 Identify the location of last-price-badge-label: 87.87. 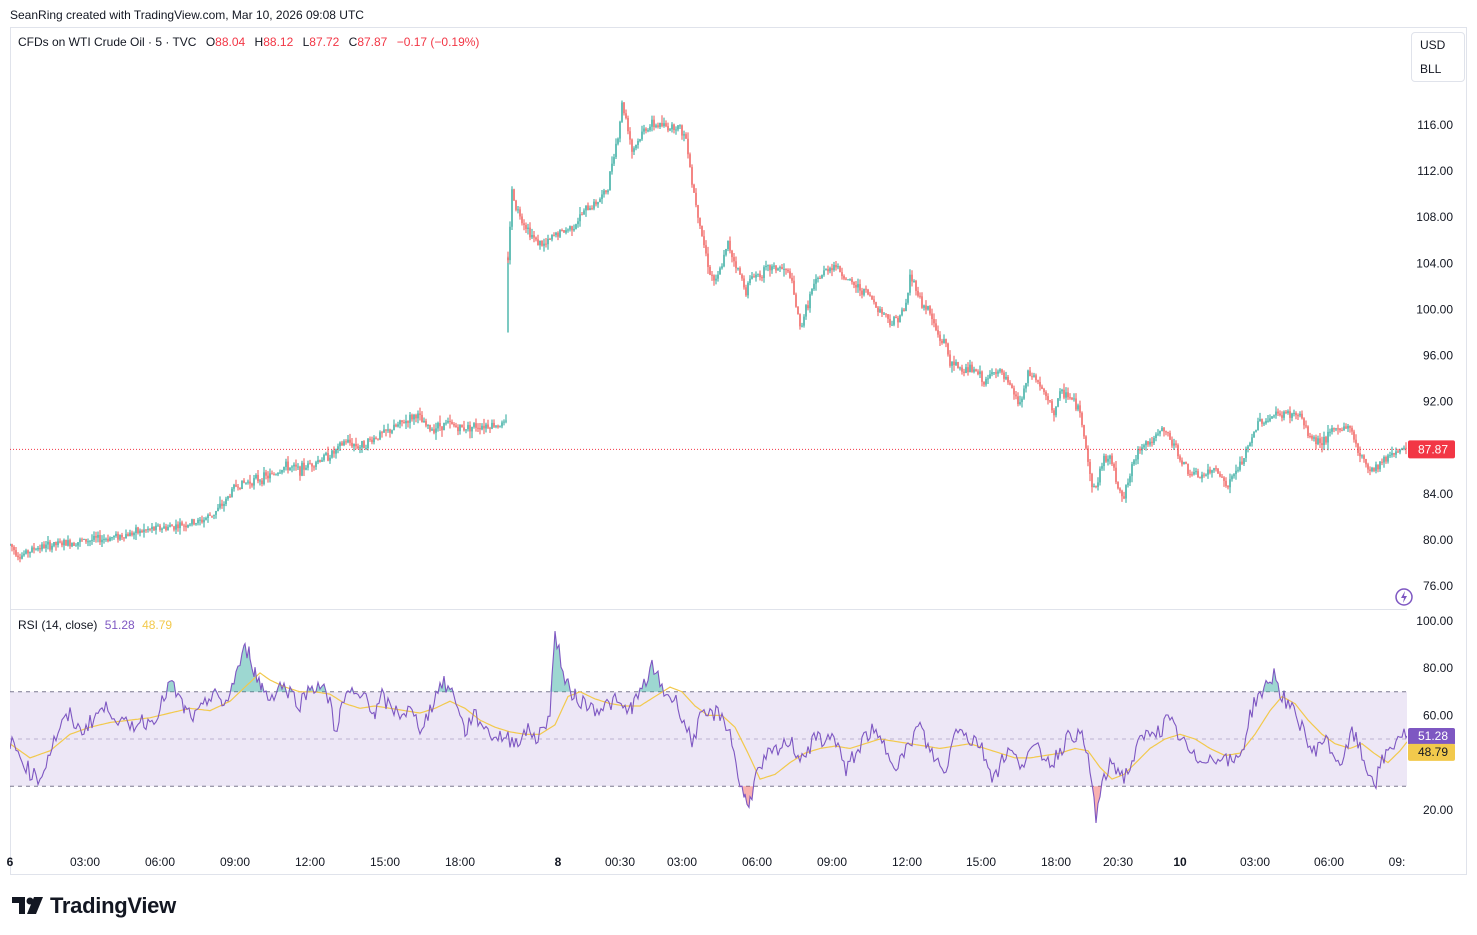
(1433, 449).